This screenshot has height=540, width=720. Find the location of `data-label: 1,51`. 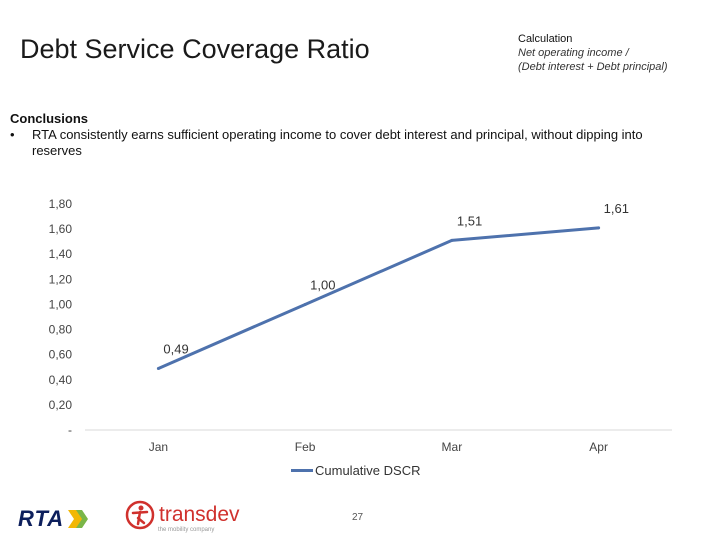

data-label: 1,51 is located at coordinates (469, 220).